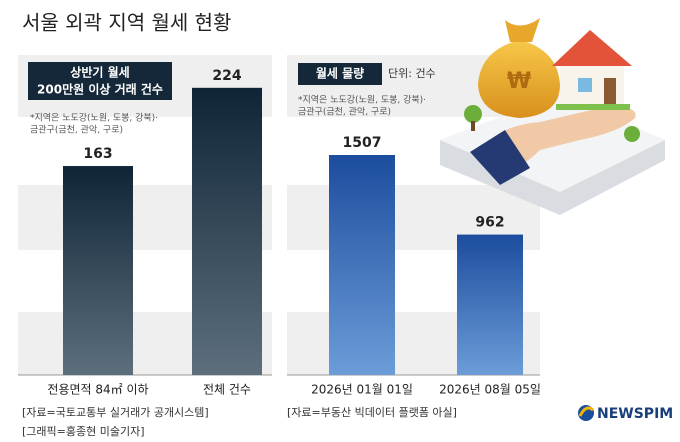  What do you see at coordinates (227, 390) in the screenshot?
I see `x-tick-label: 전체 건수` at bounding box center [227, 390].